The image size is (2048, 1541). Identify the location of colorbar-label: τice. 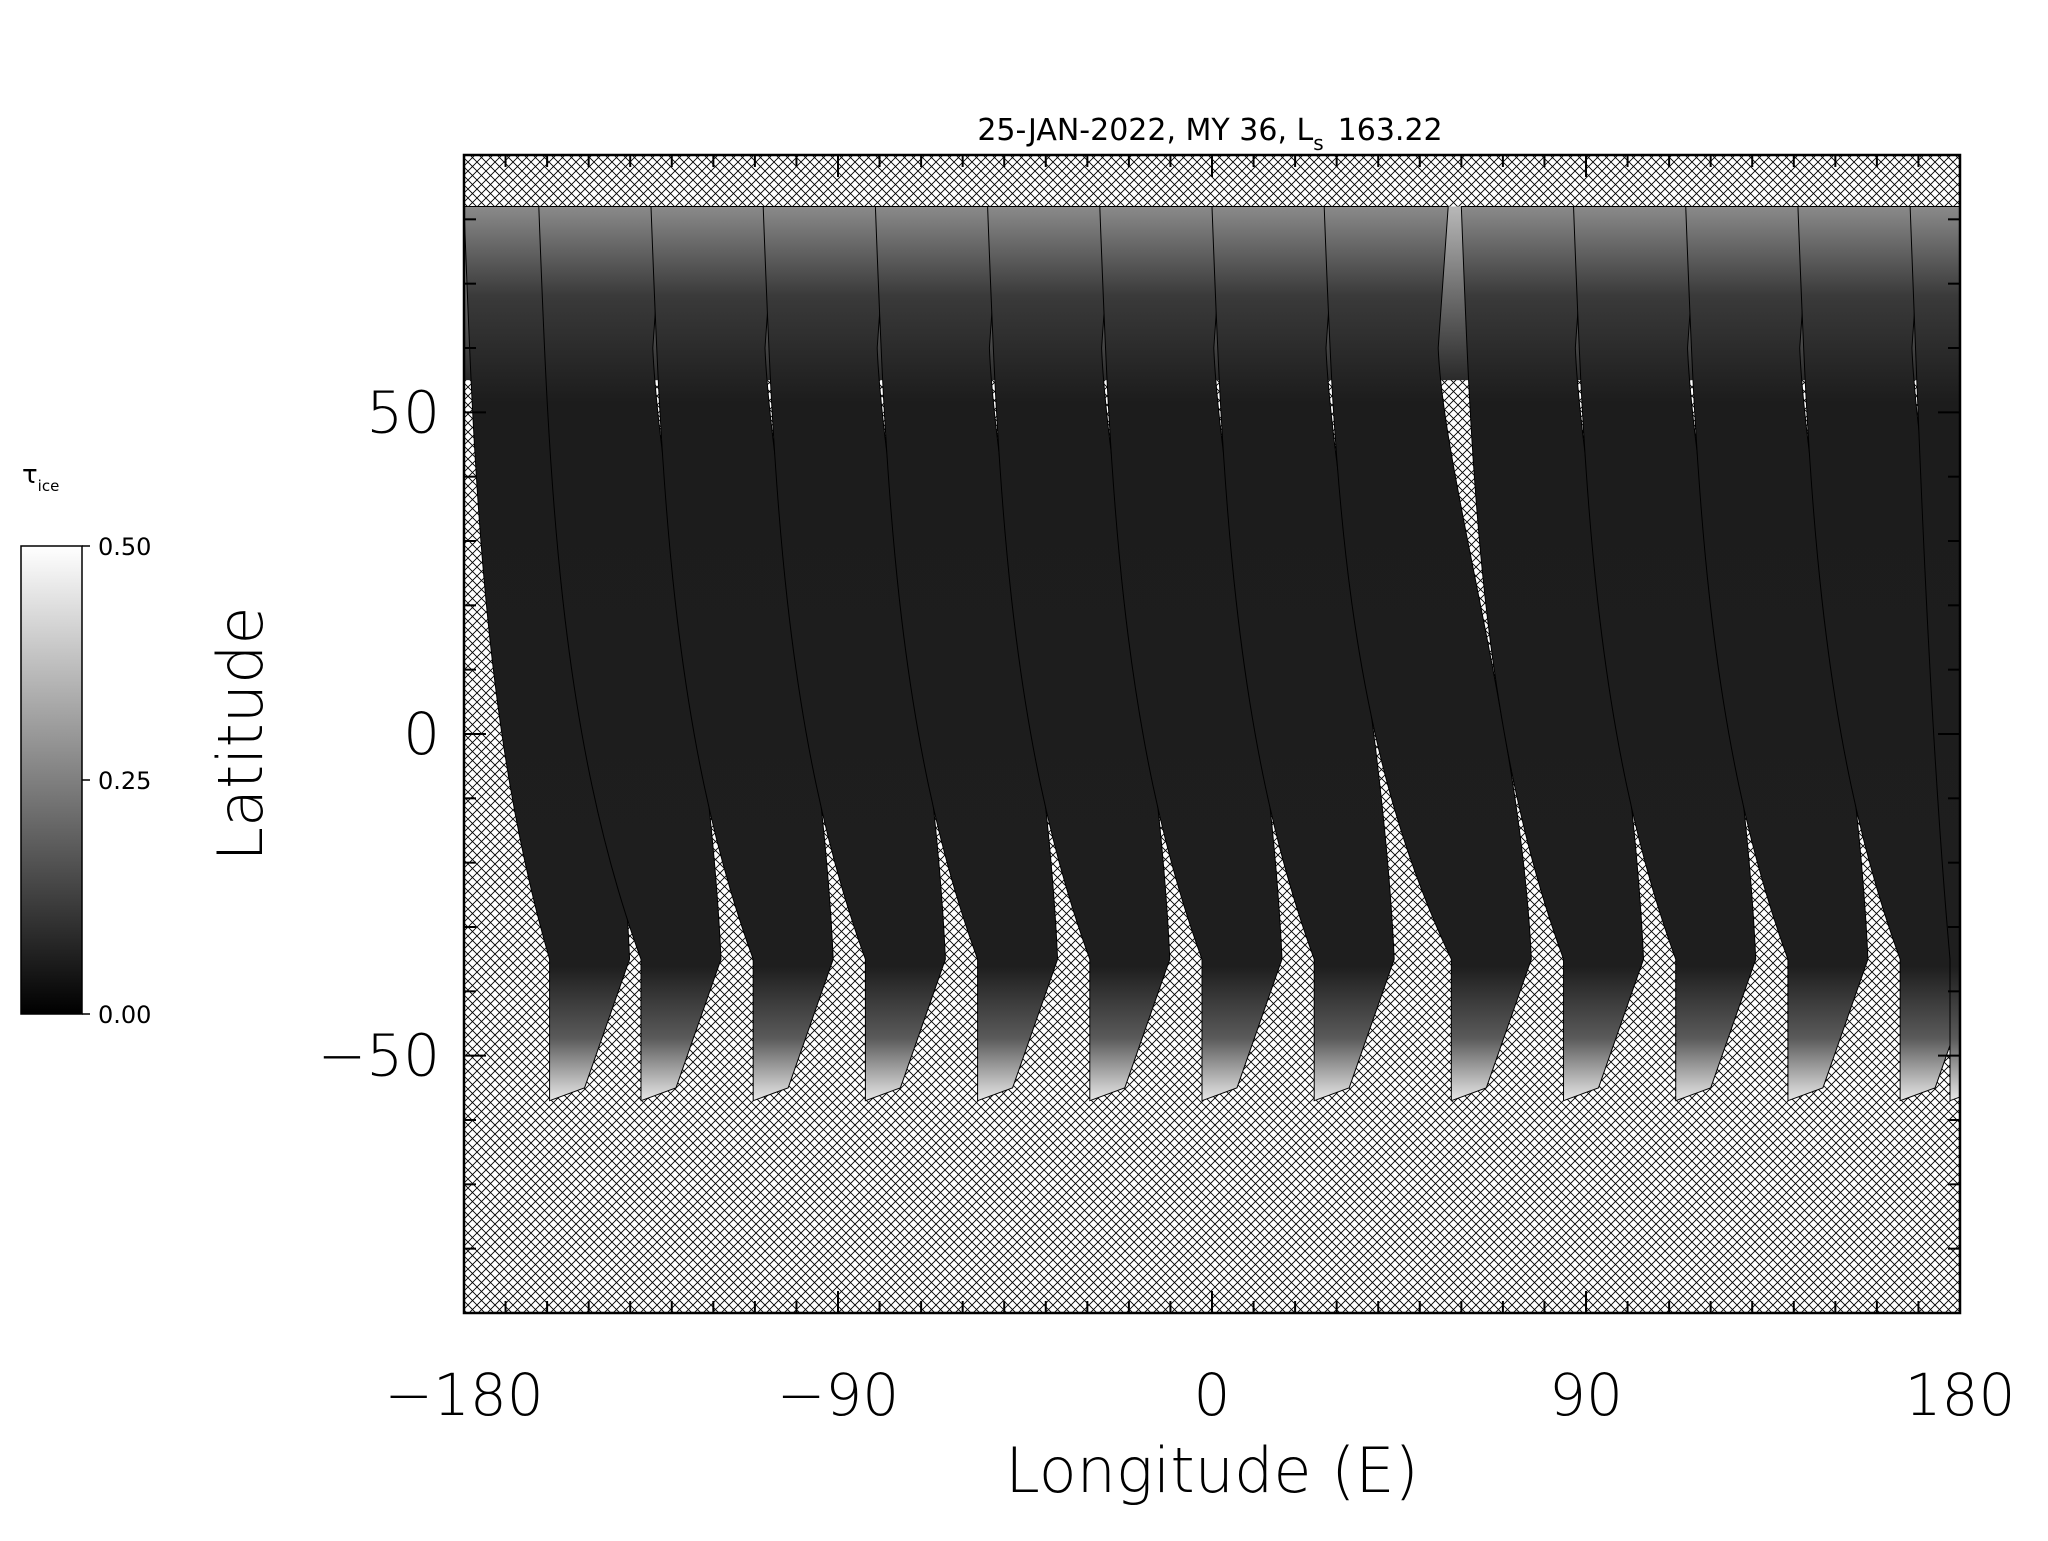
(40, 477).